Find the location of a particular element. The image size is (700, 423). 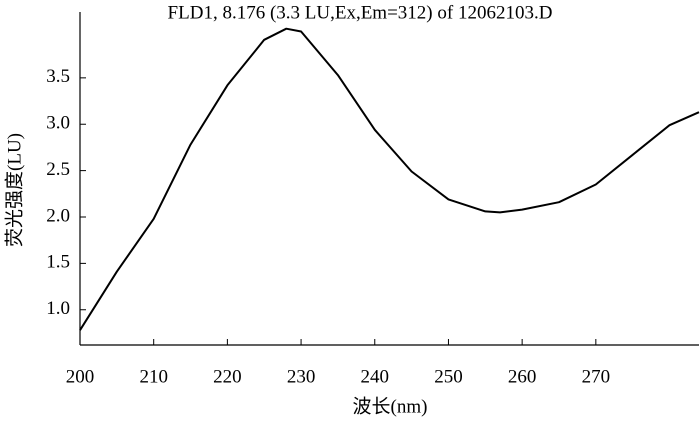

x-tick-label: 270 is located at coordinates (596, 376).